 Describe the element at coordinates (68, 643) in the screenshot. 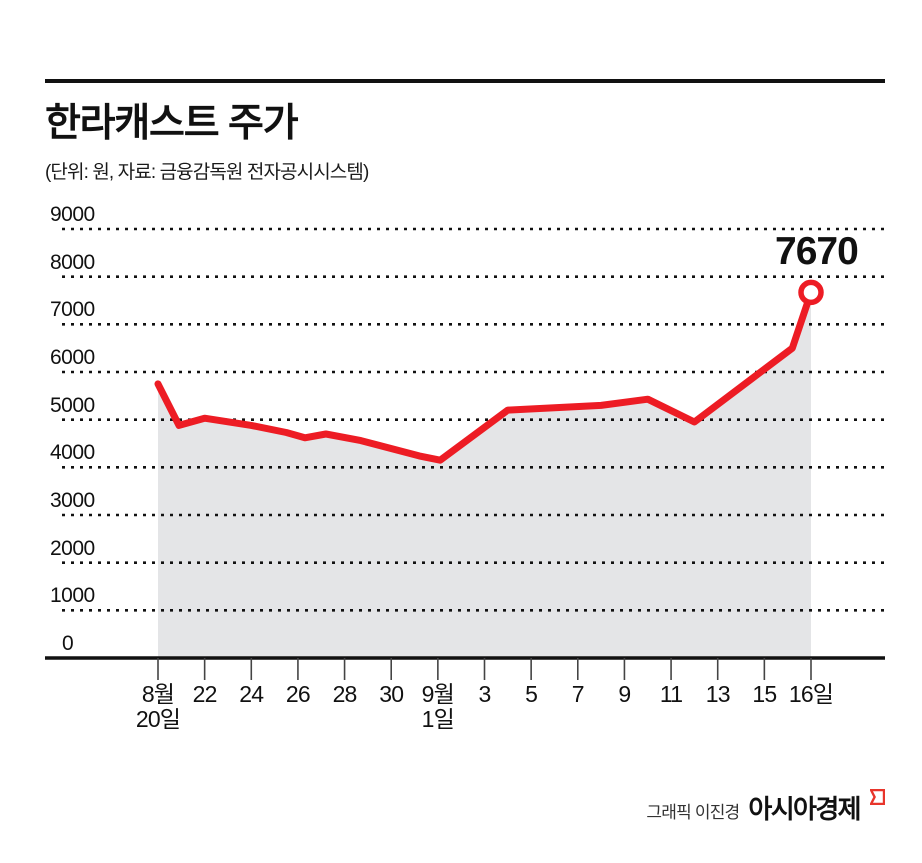

I see `y-axis-tick-label: 0` at that location.